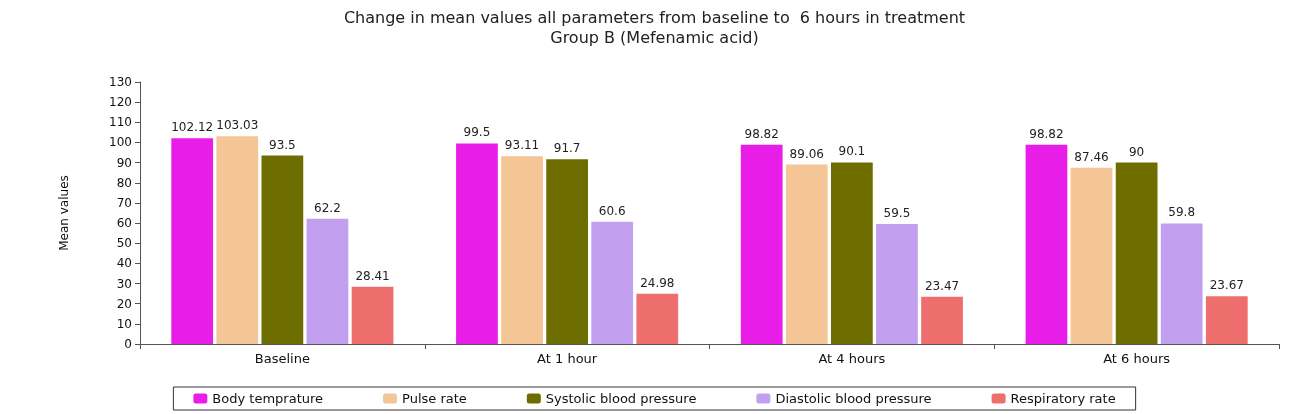  I want to click on y-axis-title: Mean values, so click(64, 213).